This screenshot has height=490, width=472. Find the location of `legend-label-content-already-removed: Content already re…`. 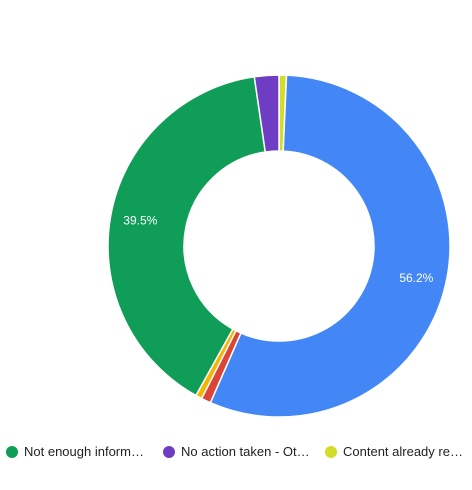

legend-label-content-already-removed: Content already re… is located at coordinates (403, 451).